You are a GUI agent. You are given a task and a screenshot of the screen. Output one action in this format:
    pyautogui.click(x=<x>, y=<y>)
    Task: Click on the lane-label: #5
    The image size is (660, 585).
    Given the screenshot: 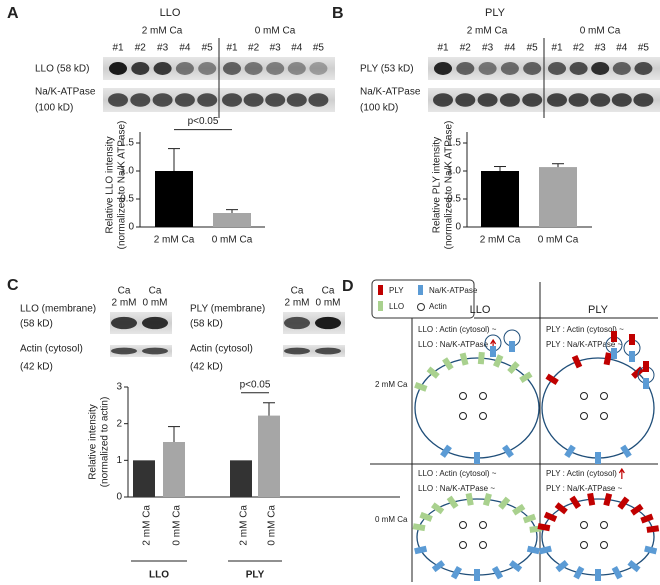 What is the action you would take?
    pyautogui.click(x=319, y=48)
    